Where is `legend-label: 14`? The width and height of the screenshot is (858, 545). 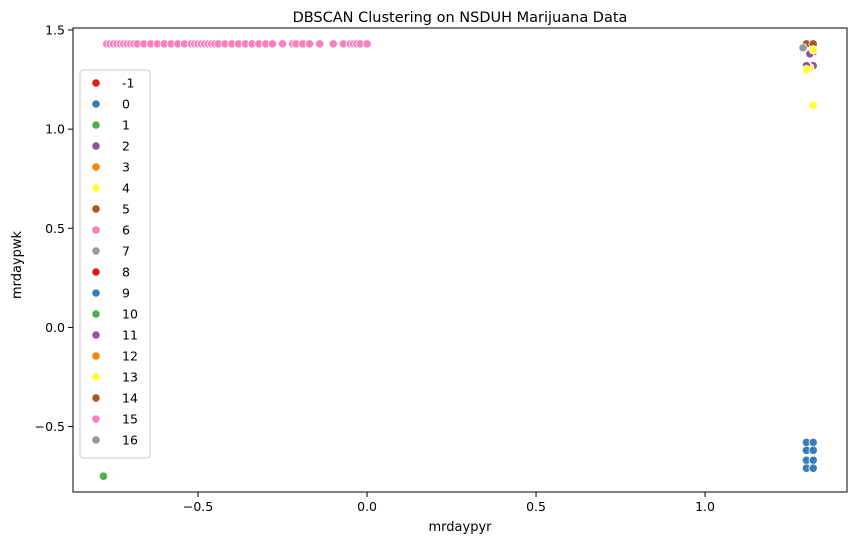 legend-label: 14 is located at coordinates (130, 398).